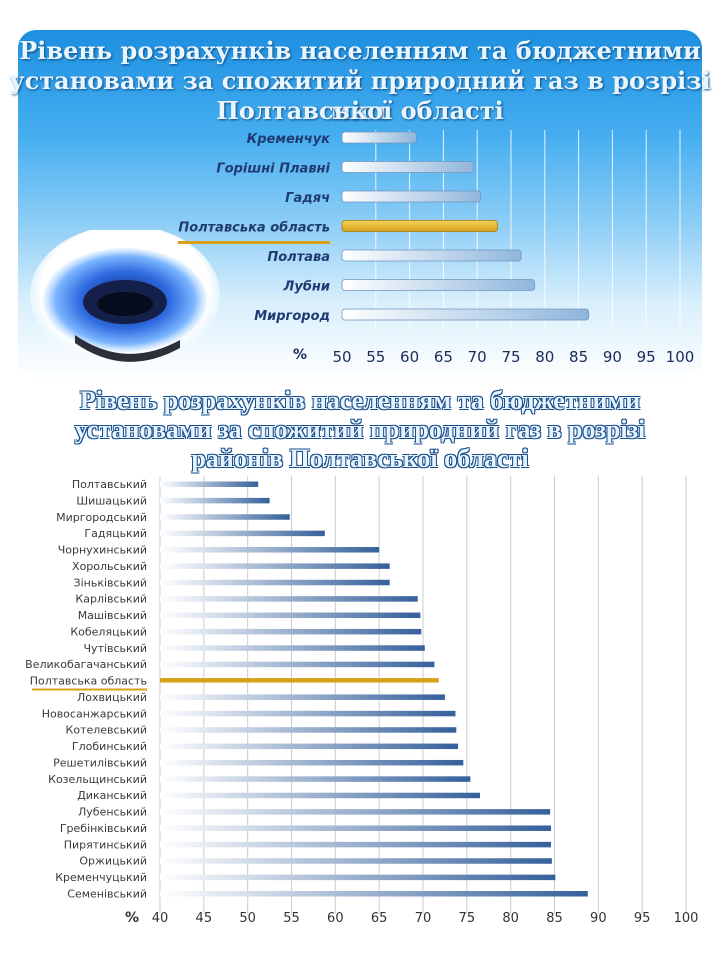 This screenshot has height=960, width=720. I want to click on districts-title-line-3: районів Полтавської області, so click(360, 458).